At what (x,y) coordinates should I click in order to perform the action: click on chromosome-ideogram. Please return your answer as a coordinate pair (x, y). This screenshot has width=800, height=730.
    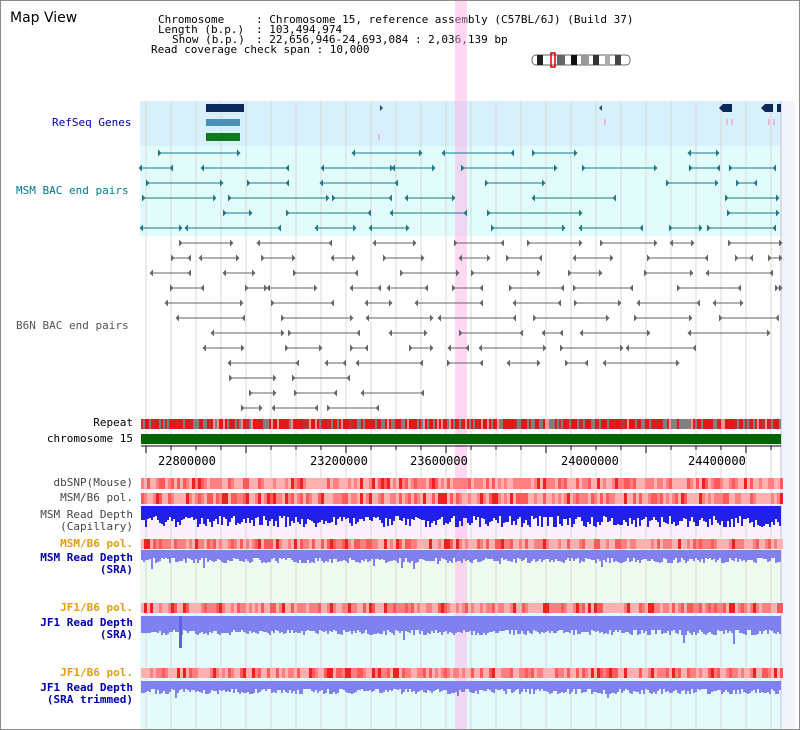
    Looking at the image, I should click on (581, 60).